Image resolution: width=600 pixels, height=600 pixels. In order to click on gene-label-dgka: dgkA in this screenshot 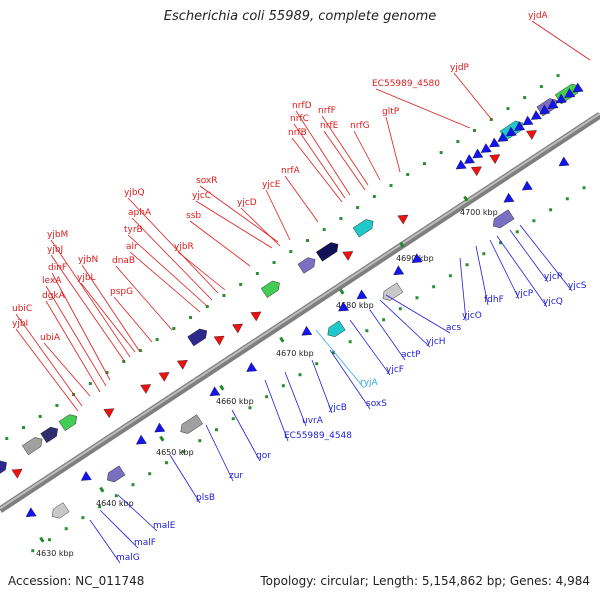, I will do `click(54, 296)`.